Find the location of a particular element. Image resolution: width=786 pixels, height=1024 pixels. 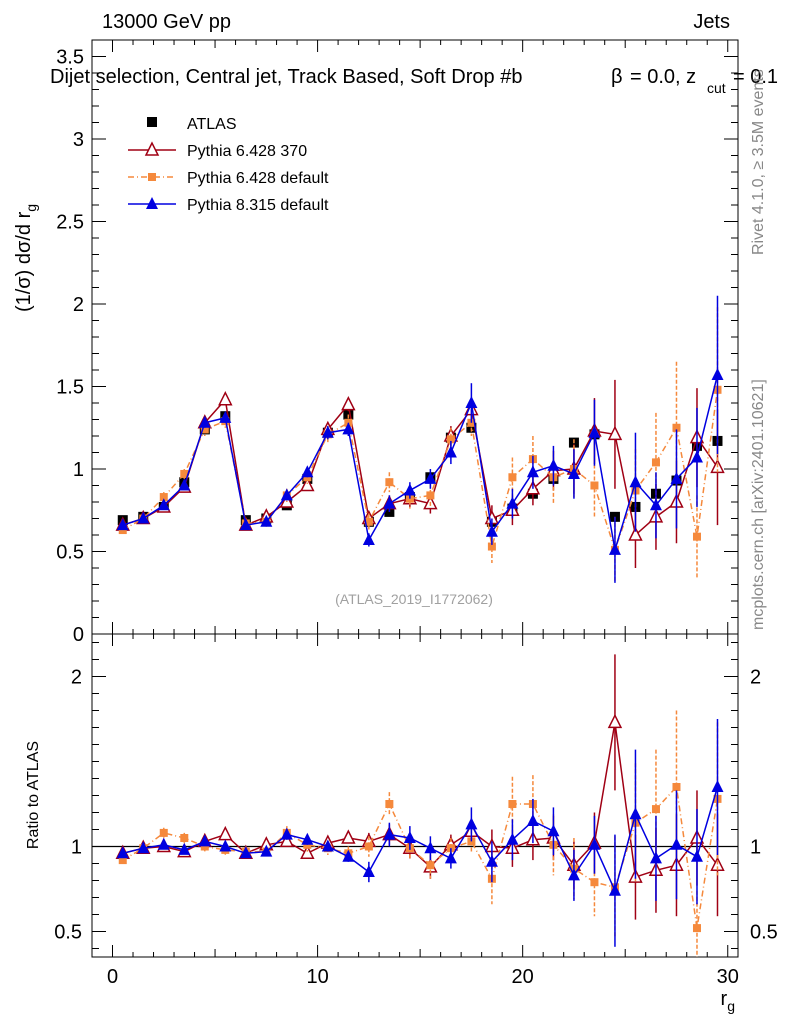

main-ylabel: (1/σ) dσ/d rg is located at coordinates (26, 258).